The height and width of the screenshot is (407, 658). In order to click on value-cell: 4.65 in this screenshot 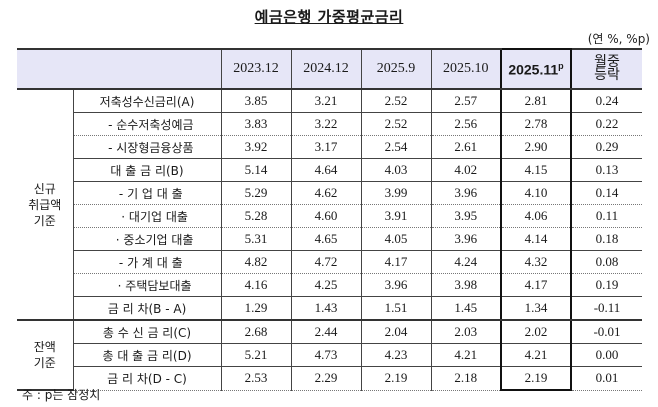, I will do `click(326, 239)`.